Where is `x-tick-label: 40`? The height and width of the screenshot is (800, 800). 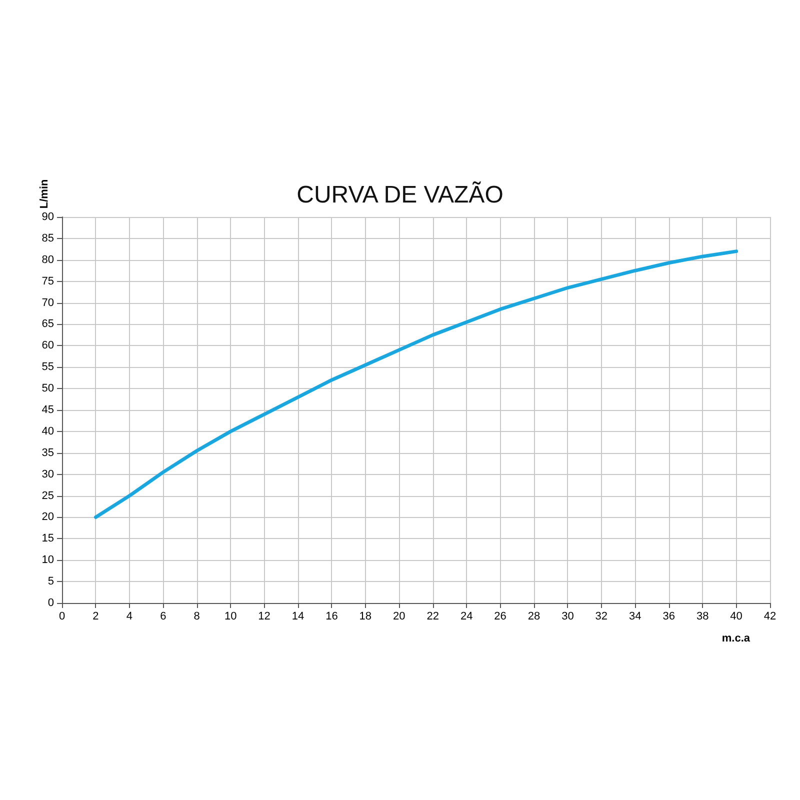 x-tick-label: 40 is located at coordinates (736, 616).